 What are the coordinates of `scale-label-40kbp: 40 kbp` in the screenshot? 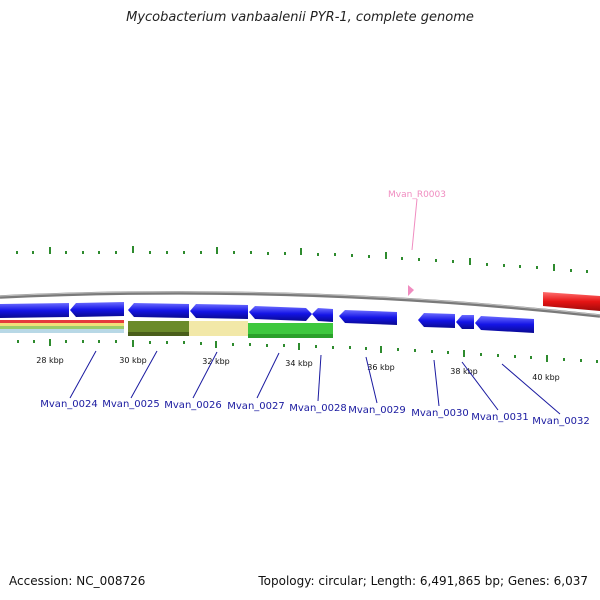 It's located at (546, 377).